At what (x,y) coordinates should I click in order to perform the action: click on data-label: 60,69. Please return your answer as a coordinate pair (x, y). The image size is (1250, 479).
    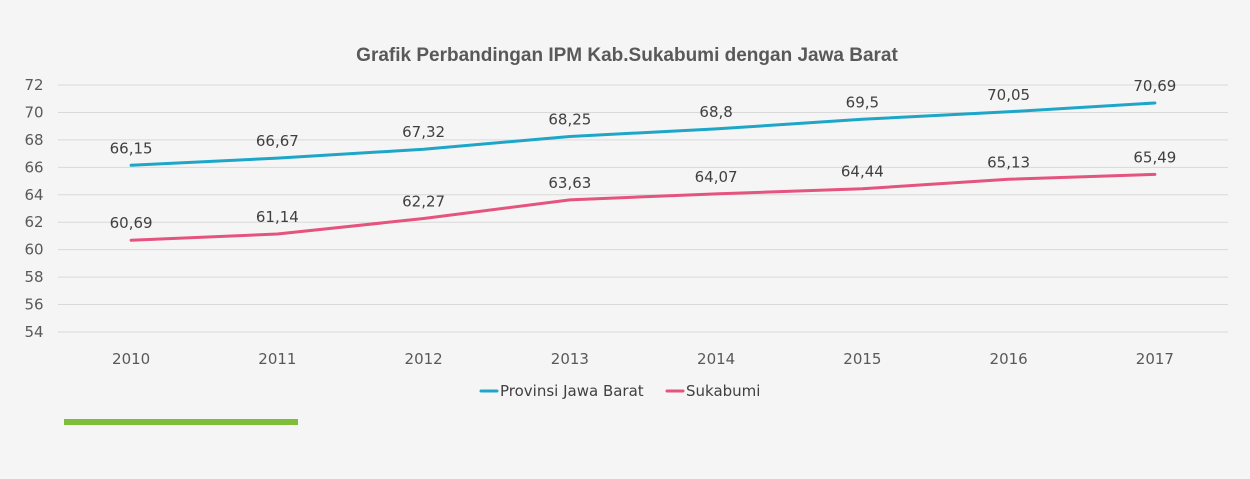
    Looking at the image, I should click on (131, 223).